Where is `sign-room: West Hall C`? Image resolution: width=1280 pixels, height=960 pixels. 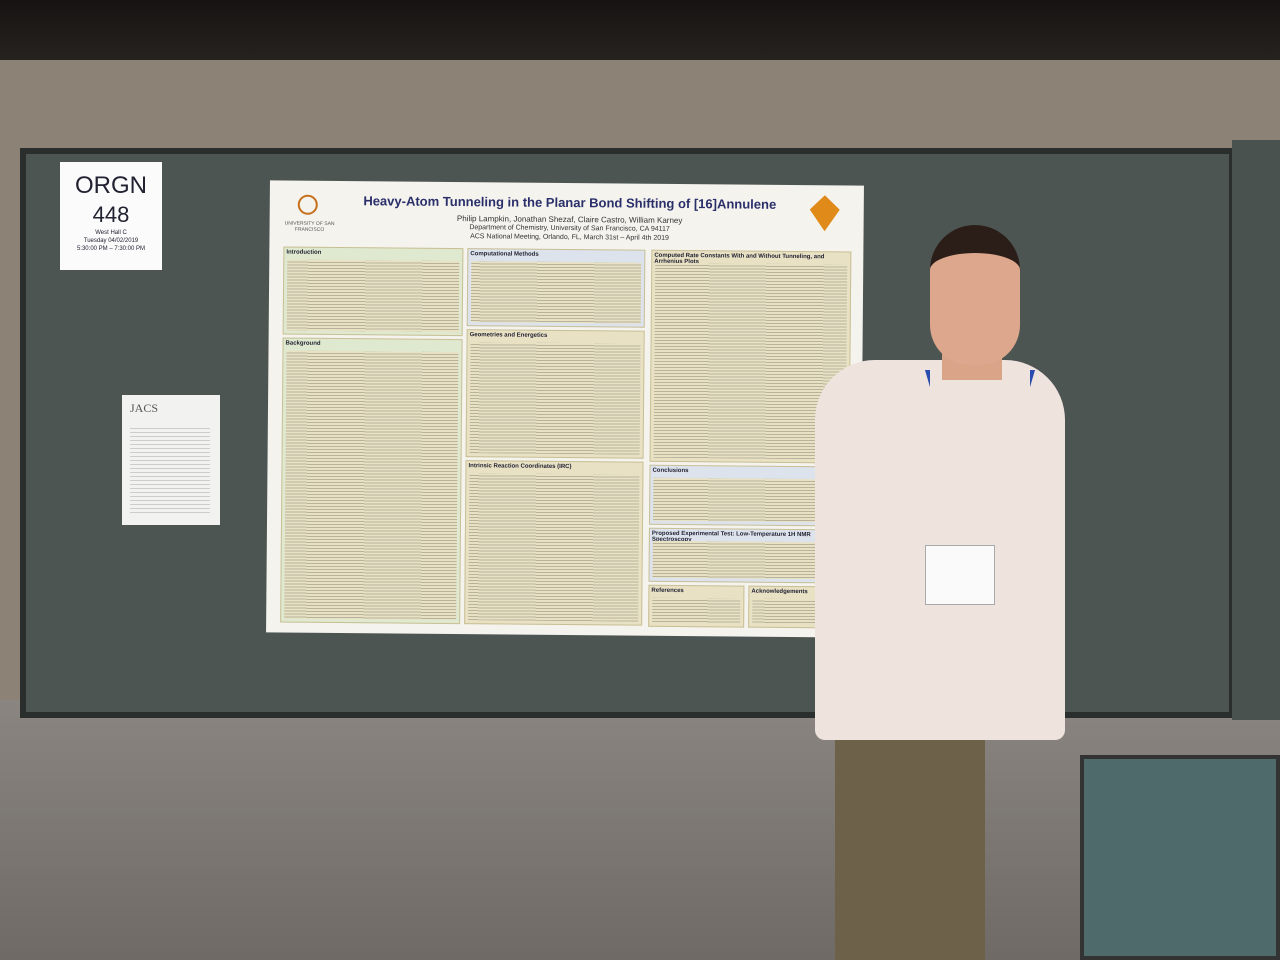 sign-room: West Hall C is located at coordinates (111, 233).